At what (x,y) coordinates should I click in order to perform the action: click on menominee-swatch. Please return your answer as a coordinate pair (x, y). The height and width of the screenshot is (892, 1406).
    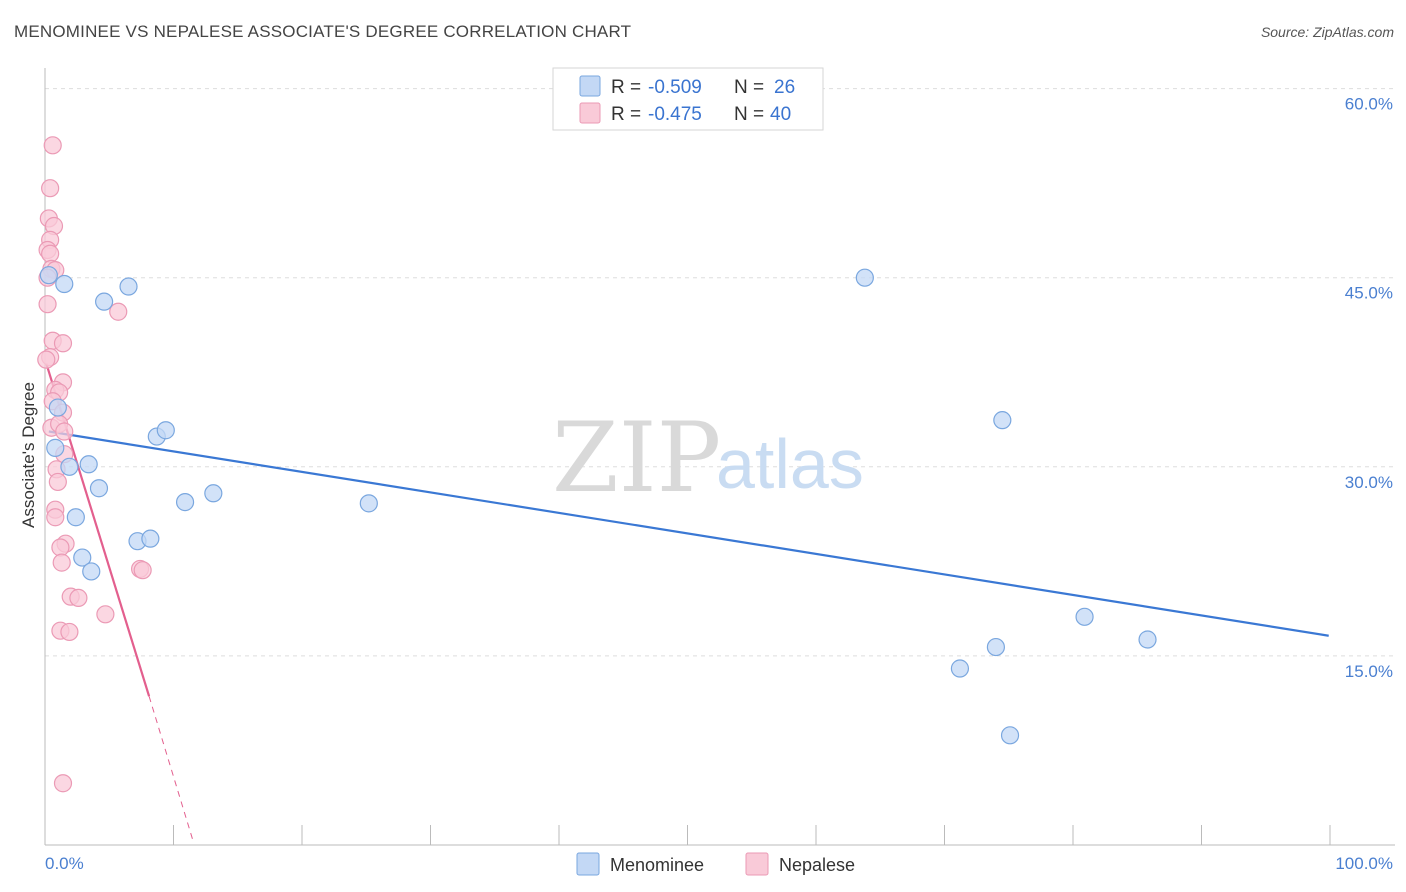
    Looking at the image, I should click on (590, 86).